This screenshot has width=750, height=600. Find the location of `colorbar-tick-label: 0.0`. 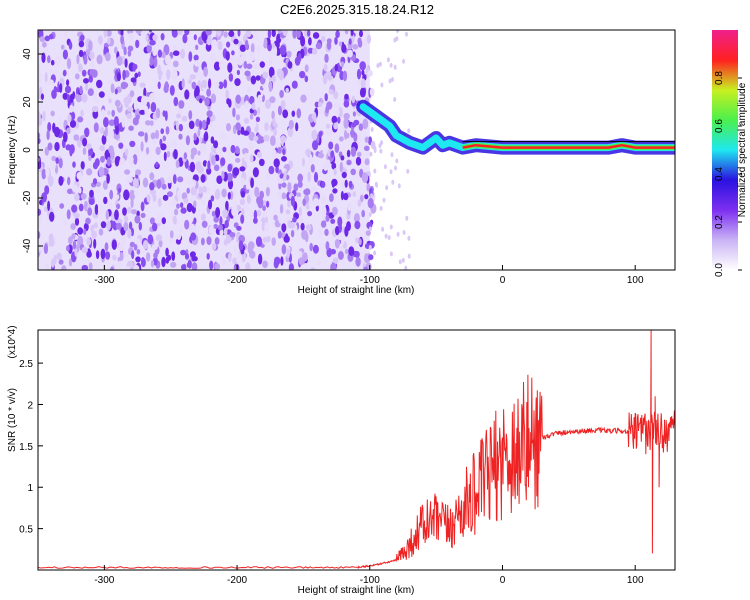

colorbar-tick-label: 0.0 is located at coordinates (719, 270).